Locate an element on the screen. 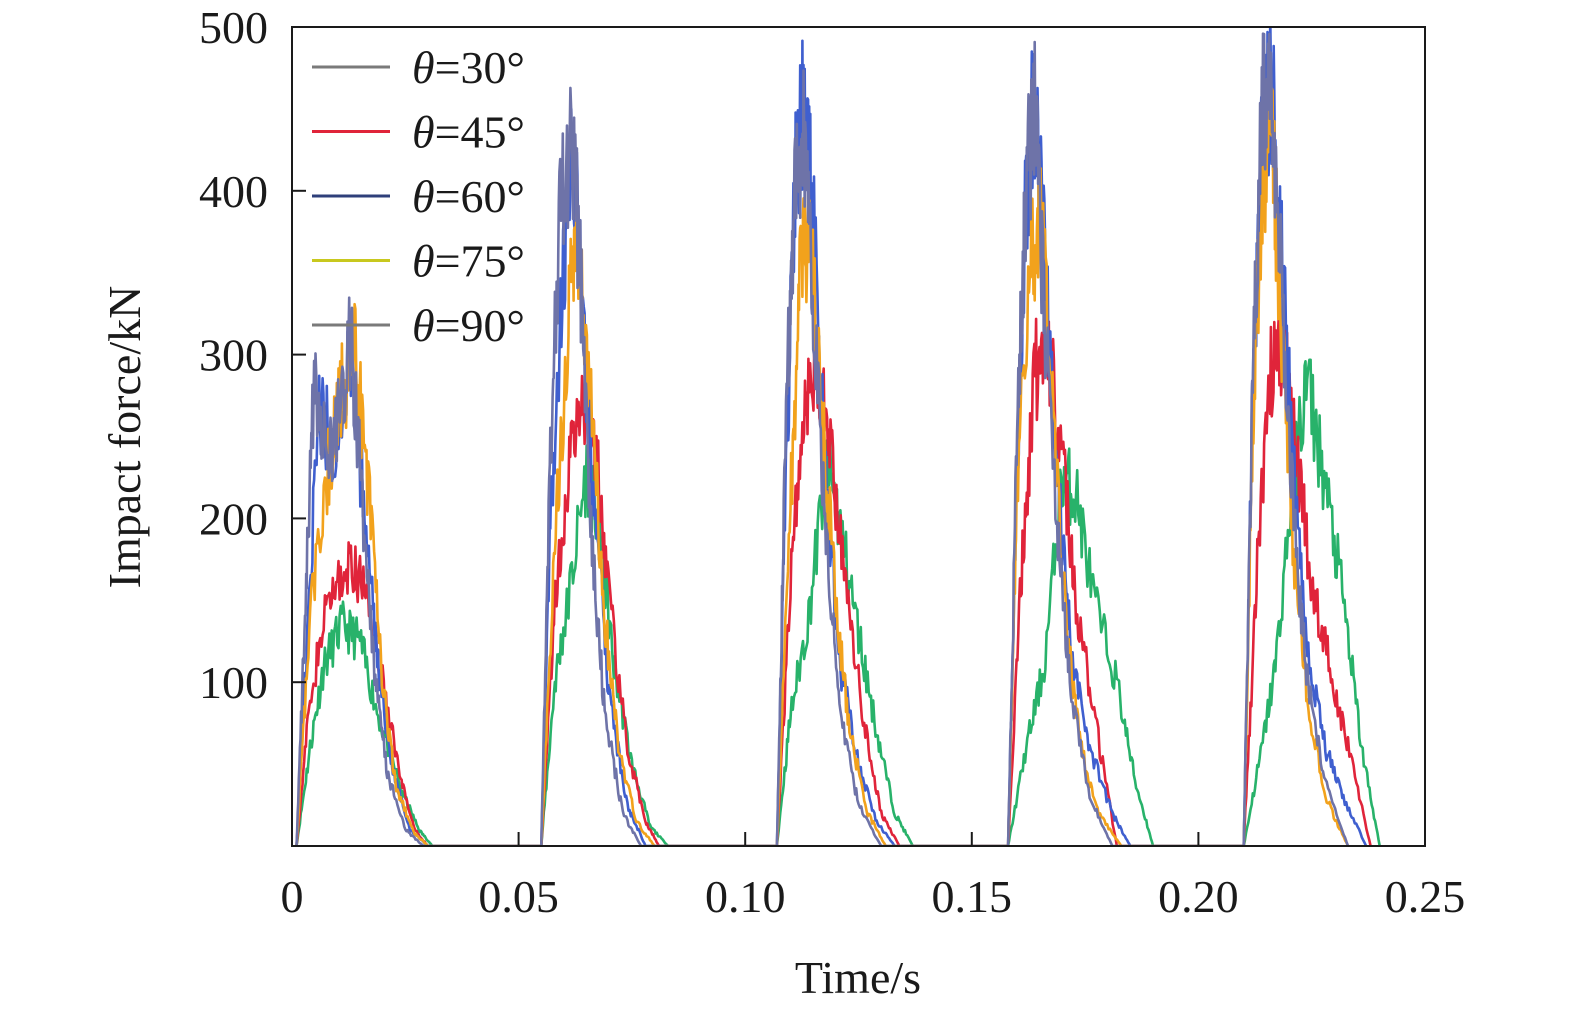 Image resolution: width=1575 pixels, height=1017 pixels. y-axis-label: Impact force/kN is located at coordinates (124, 437).